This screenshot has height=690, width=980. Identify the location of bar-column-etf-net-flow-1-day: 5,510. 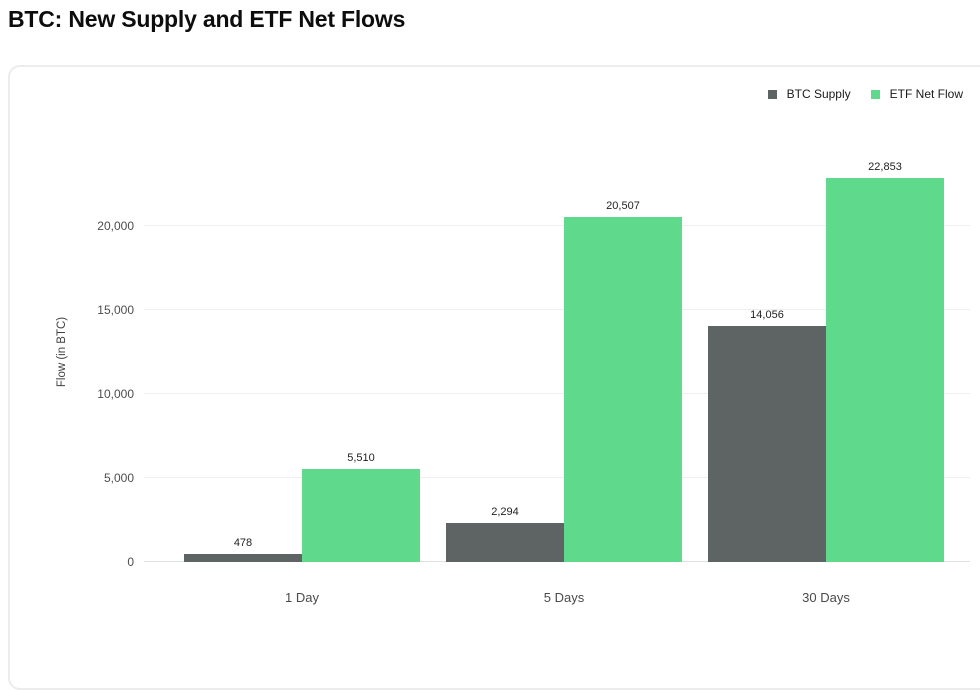
(361, 507).